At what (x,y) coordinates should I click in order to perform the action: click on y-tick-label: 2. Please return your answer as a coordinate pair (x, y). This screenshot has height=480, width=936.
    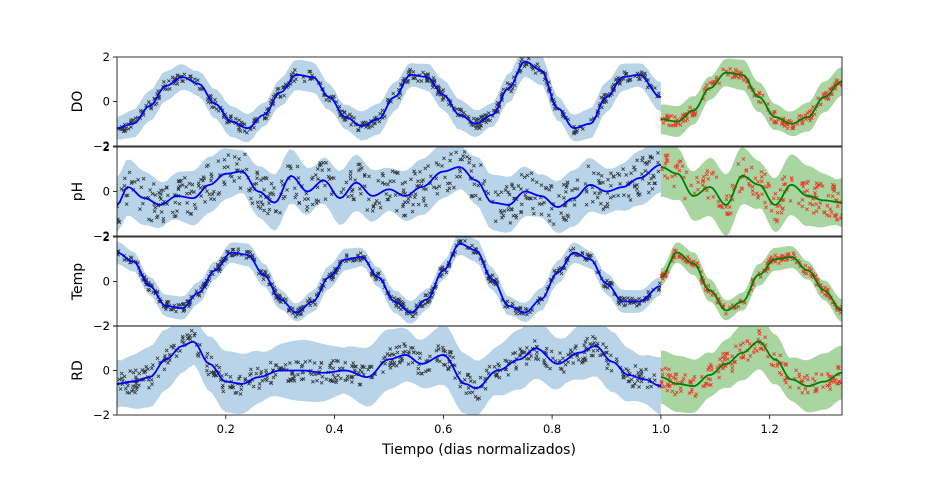
    Looking at the image, I should click on (106, 237).